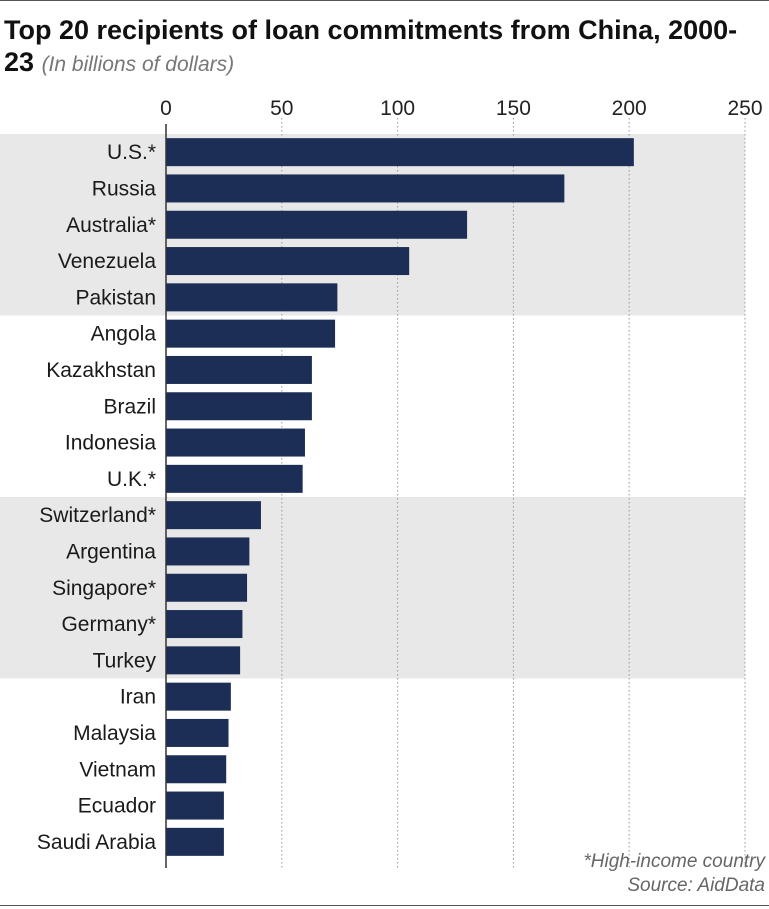 This screenshot has width=769, height=909. Describe the element at coordinates (281, 108) in the screenshot. I see `x-tick-label: 50` at that location.